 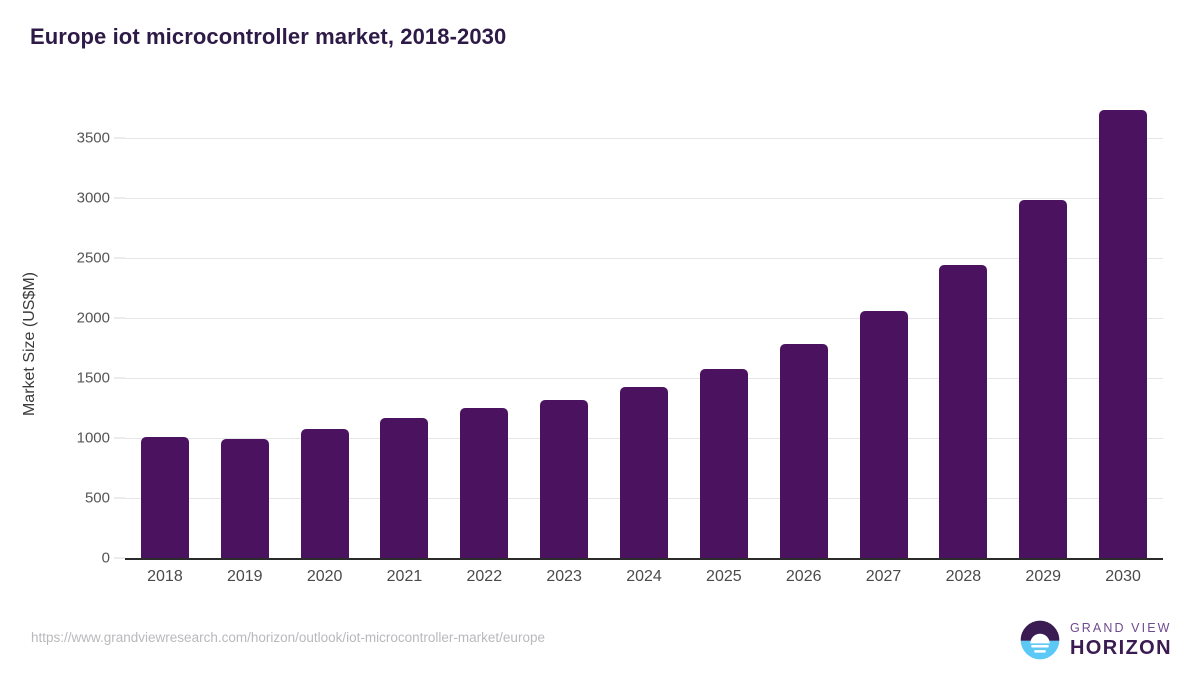 I want to click on x-axis-tick-label: 2018, so click(x=165, y=576).